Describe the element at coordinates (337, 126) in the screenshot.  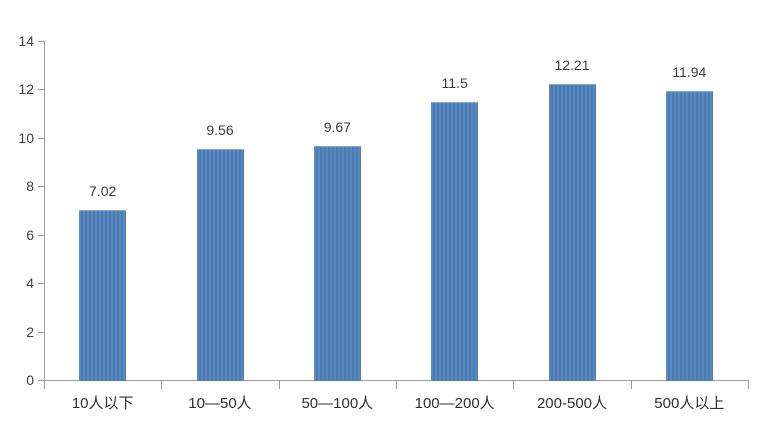
I see `bar-value-label: 9.67` at that location.